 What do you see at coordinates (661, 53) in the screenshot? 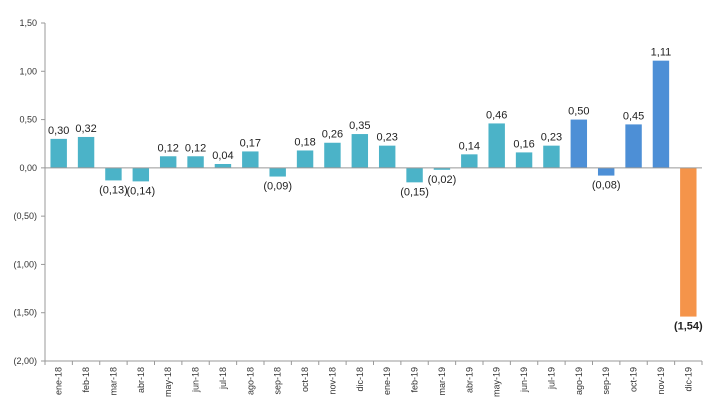
I see `data-label: 1,11` at bounding box center [661, 53].